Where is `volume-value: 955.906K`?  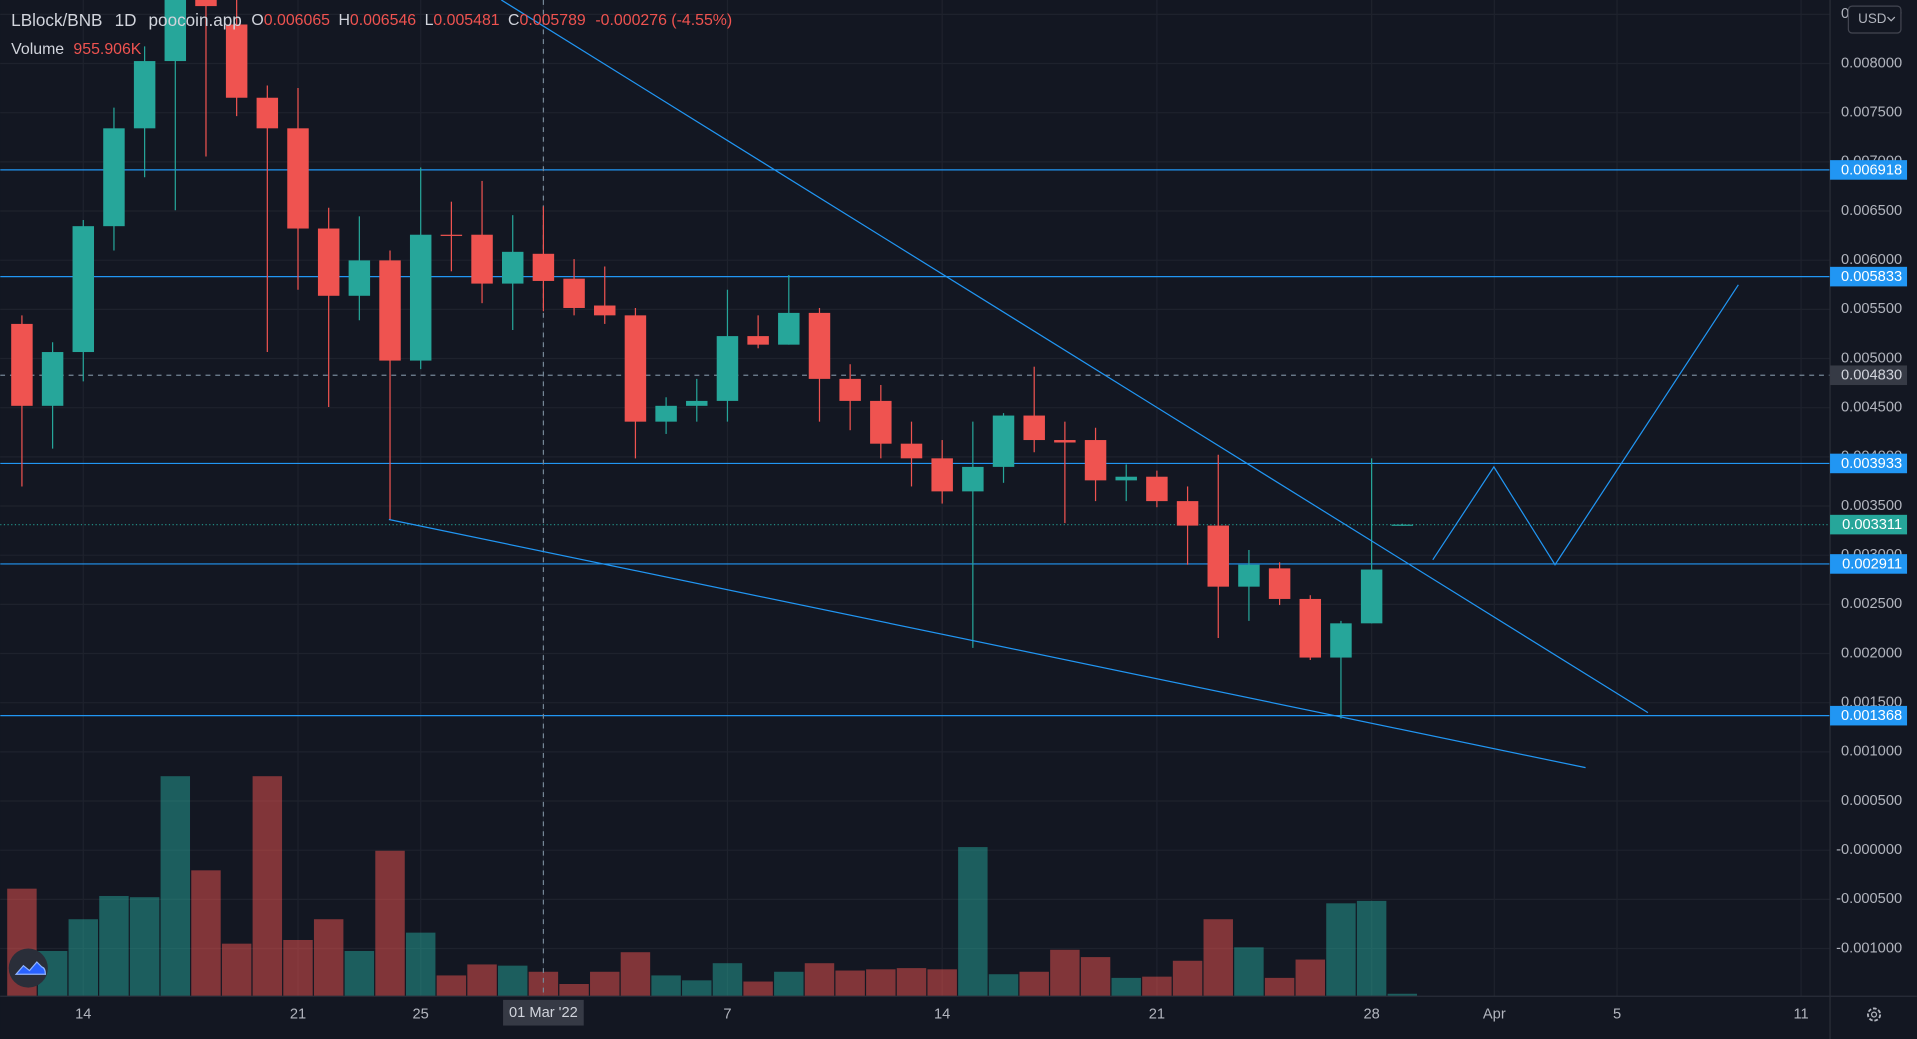
volume-value: 955.906K is located at coordinates (107, 49).